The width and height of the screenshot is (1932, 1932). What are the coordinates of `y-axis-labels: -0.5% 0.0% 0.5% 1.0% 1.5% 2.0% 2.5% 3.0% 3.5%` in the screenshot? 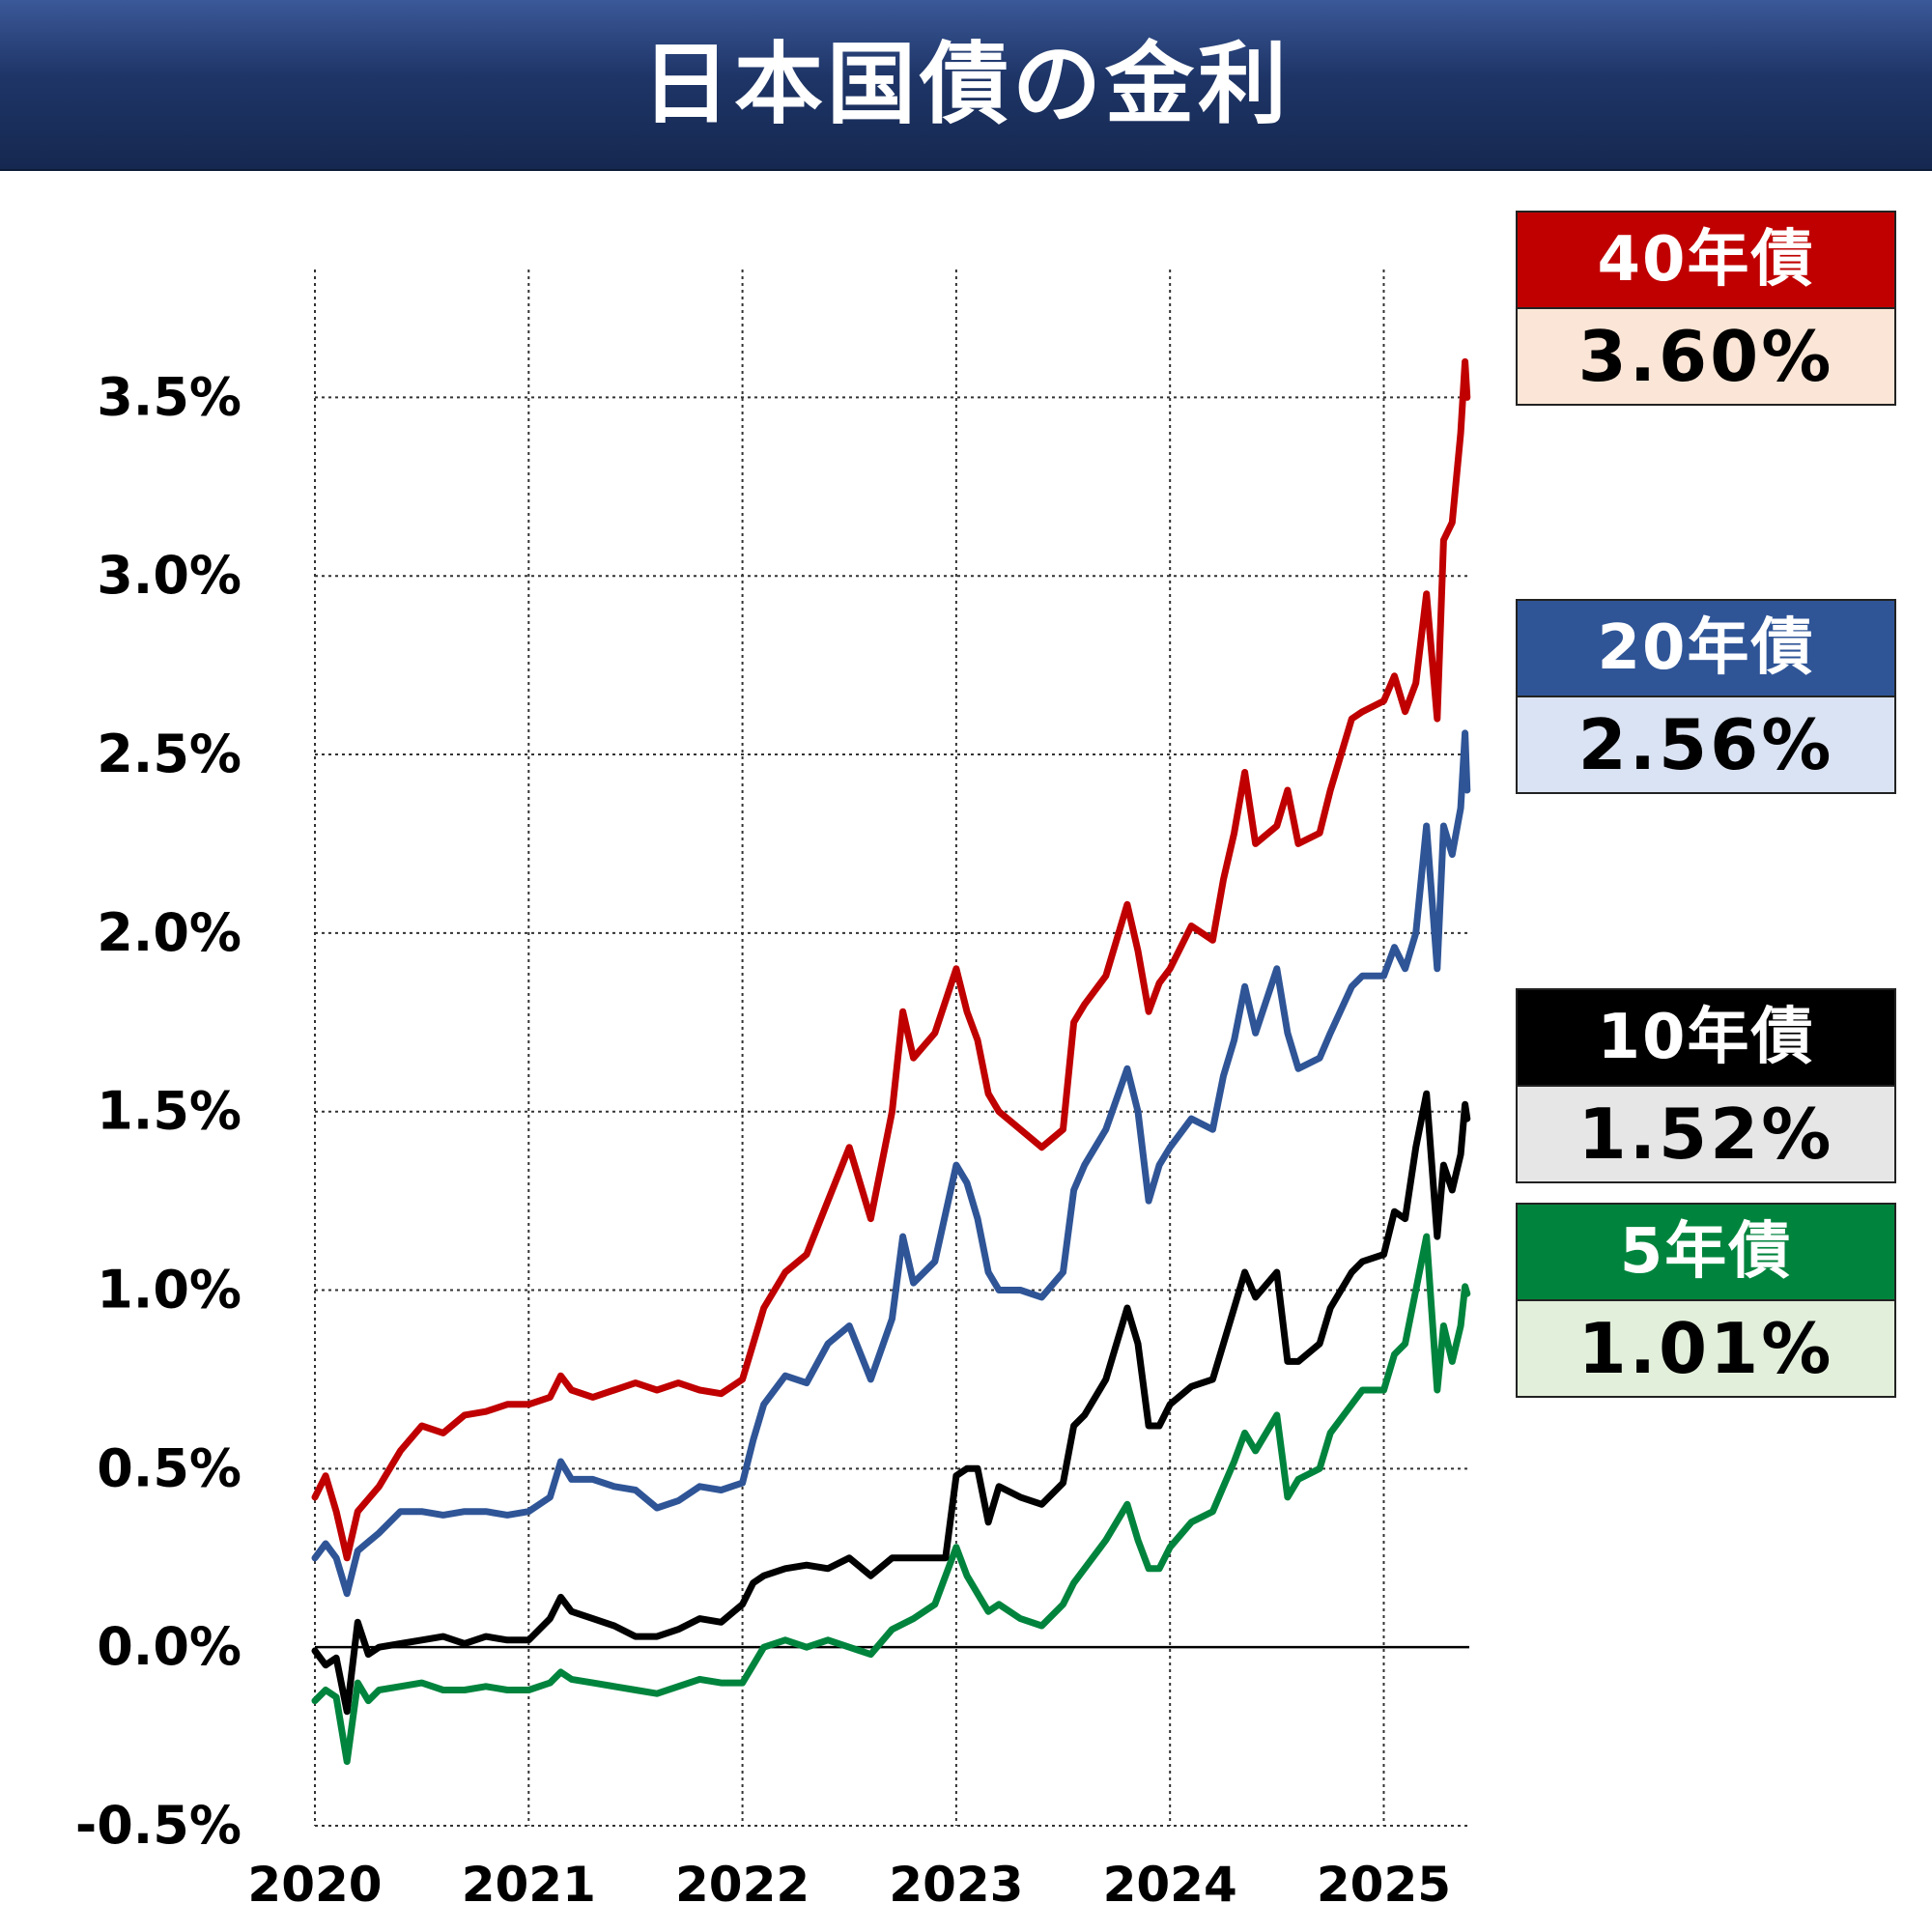 It's located at (158, 1111).